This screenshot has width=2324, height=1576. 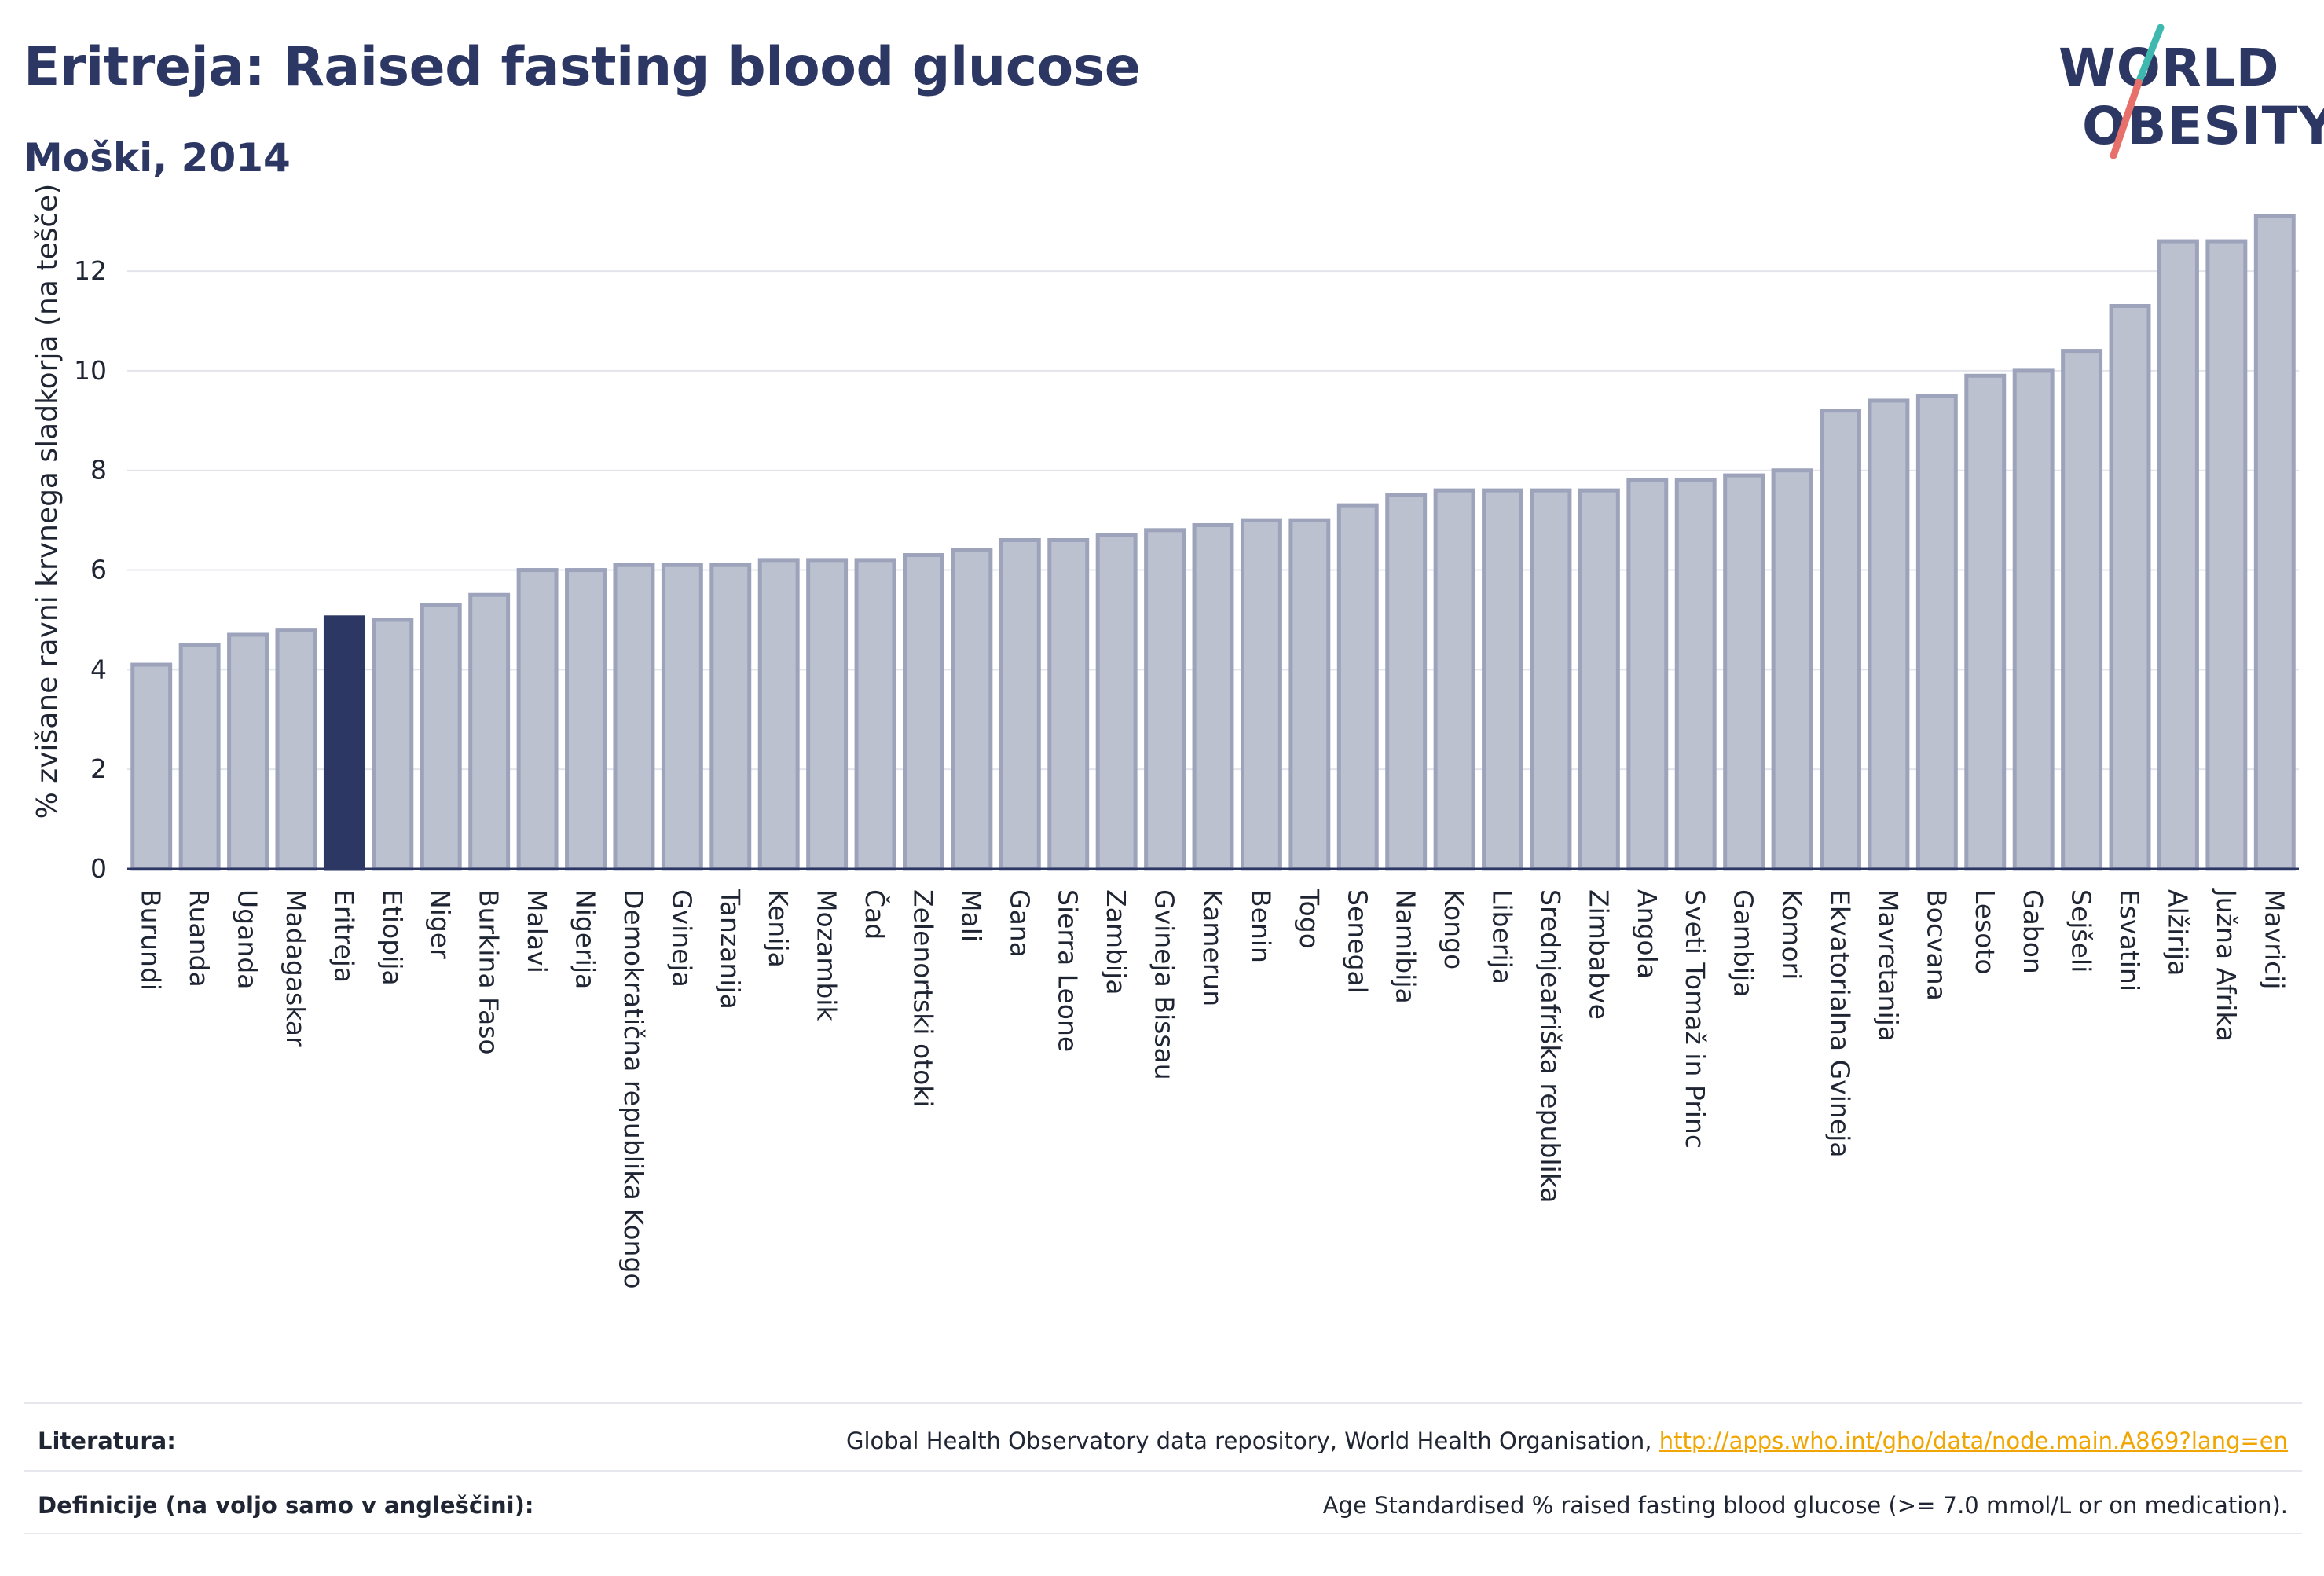 I want to click on y-tick-label: 12, so click(x=90, y=270).